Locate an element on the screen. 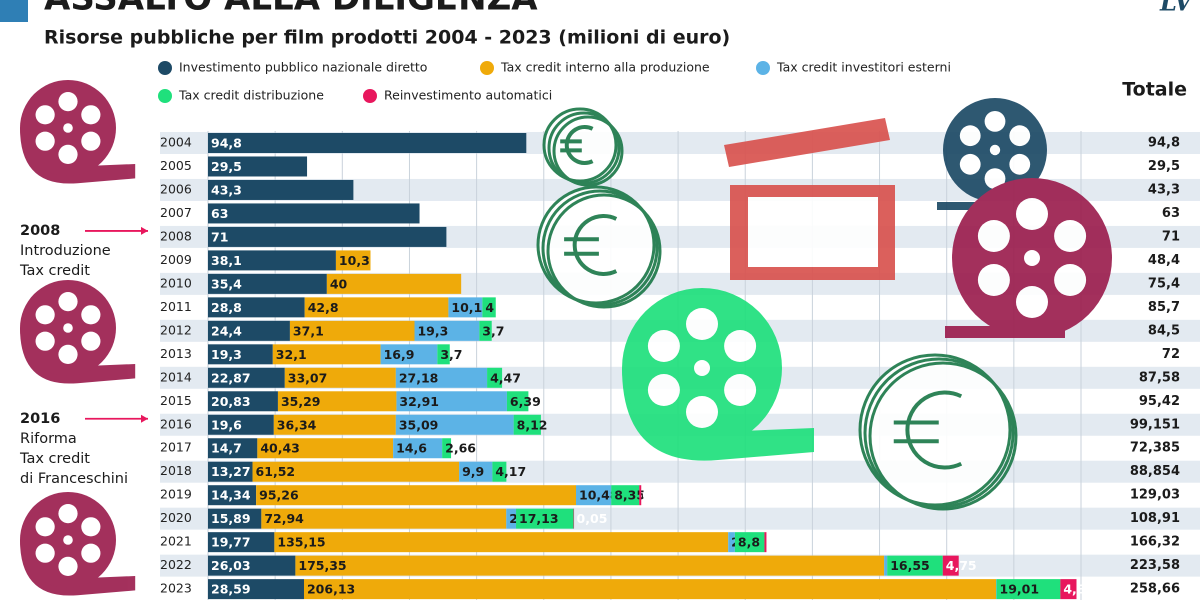  bar-value-label: 72,94 is located at coordinates (284, 518).